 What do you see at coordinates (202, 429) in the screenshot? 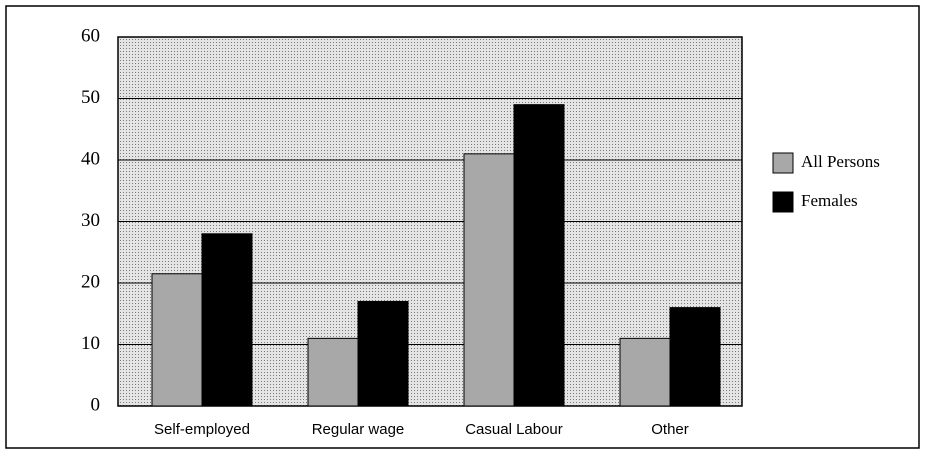
I see `x-tick-label: Self-employed` at bounding box center [202, 429].